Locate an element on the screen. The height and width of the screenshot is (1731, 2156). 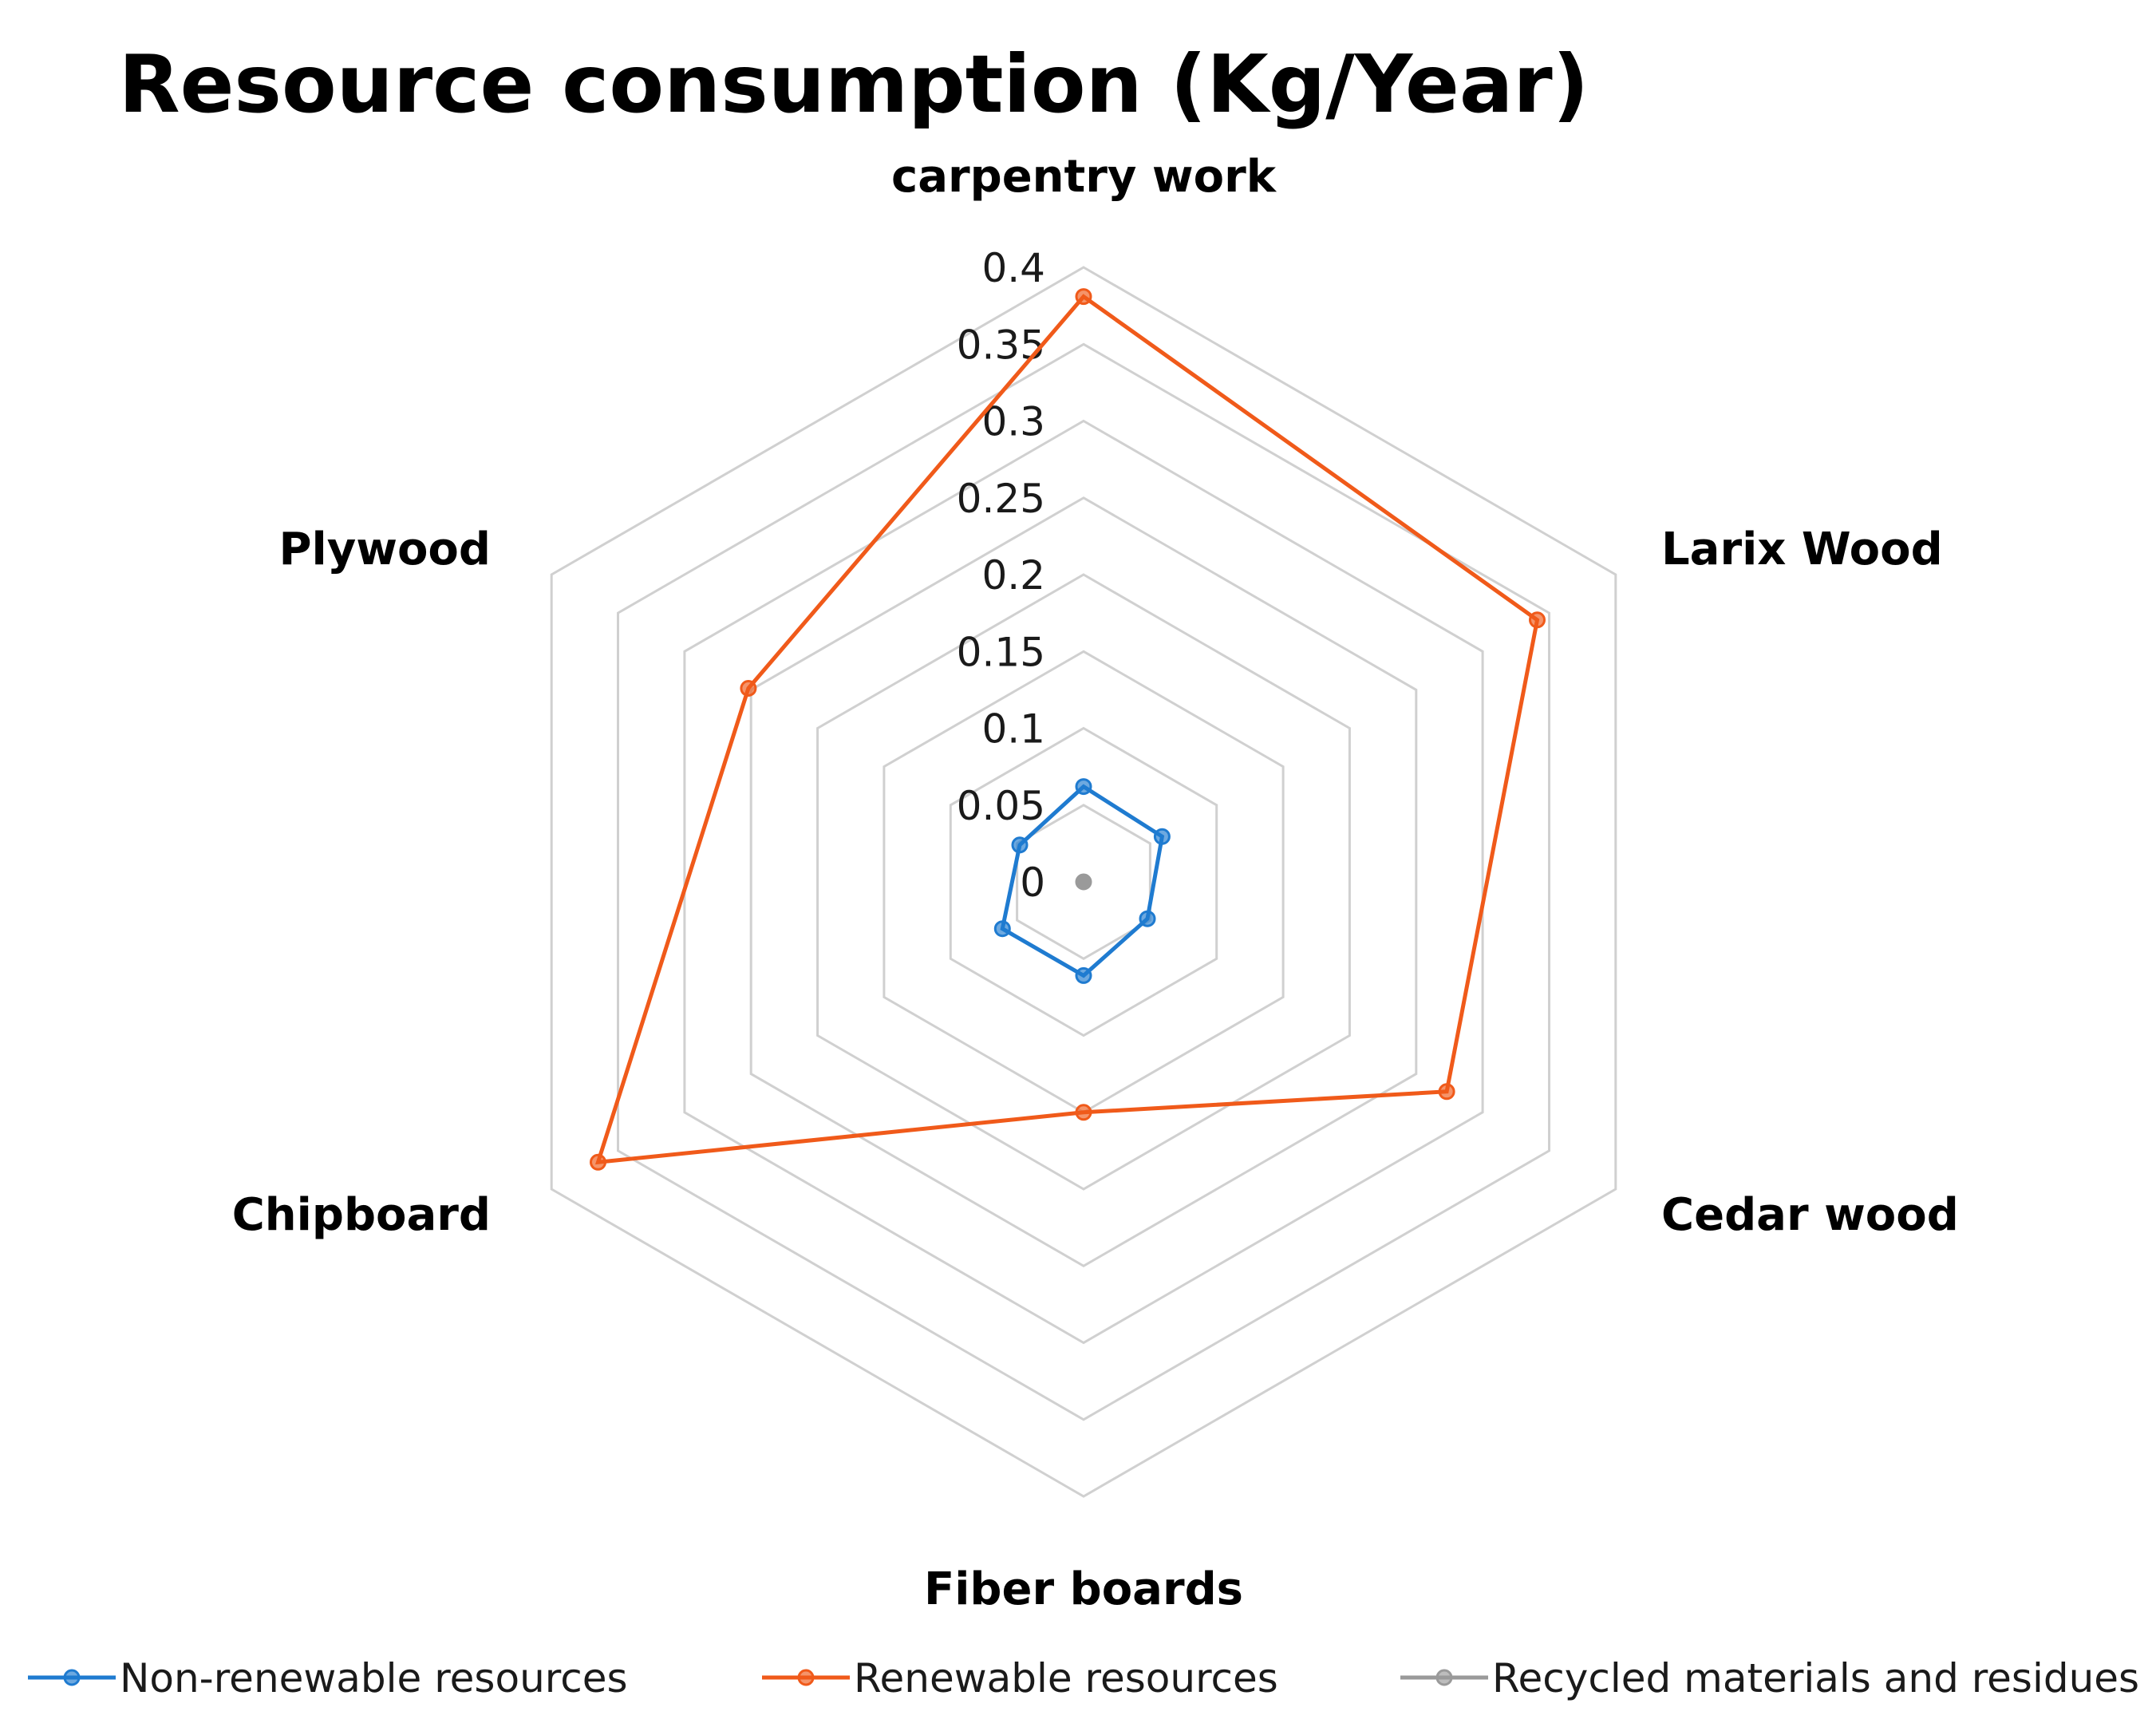
tick-label: 0.4 is located at coordinates (1013, 268).